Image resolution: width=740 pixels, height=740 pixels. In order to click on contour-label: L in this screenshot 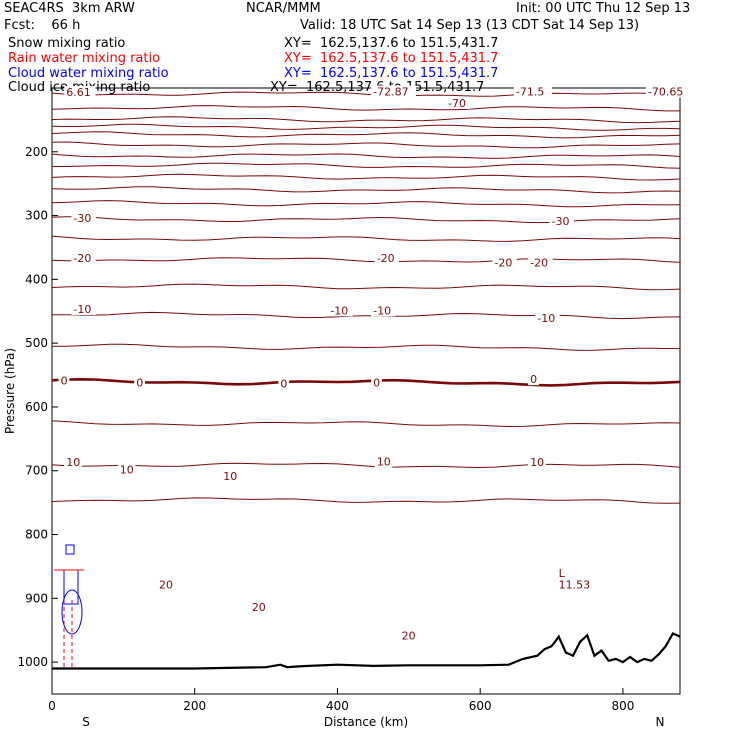, I will do `click(562, 573)`.